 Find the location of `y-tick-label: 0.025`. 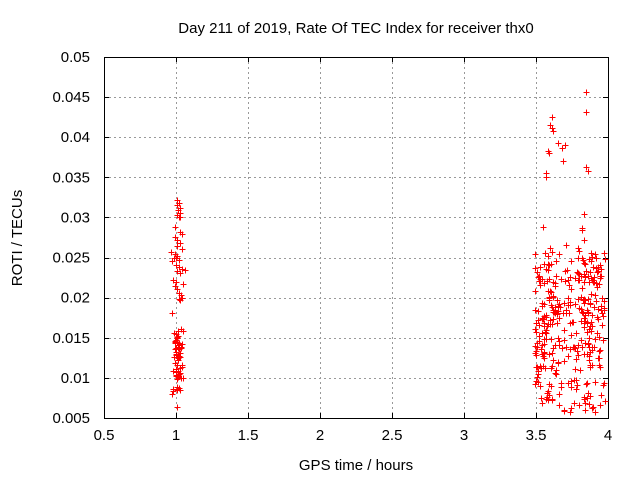

y-tick-label: 0.025 is located at coordinates (71, 258).